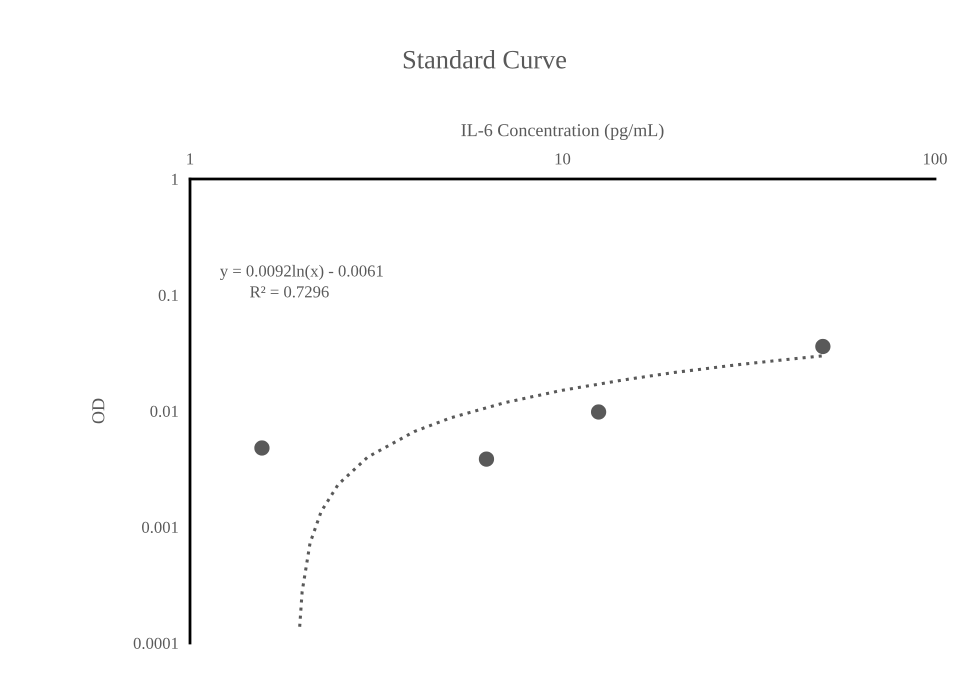 The width and height of the screenshot is (969, 679). What do you see at coordinates (935, 159) in the screenshot?
I see `x-tick-label: 100` at bounding box center [935, 159].